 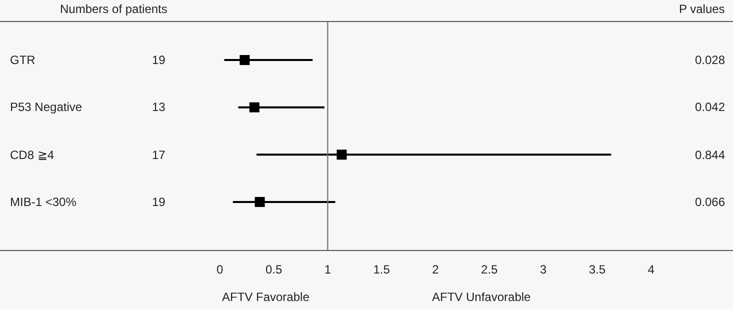 I want to click on x-tick-label: 1, so click(x=328, y=269).